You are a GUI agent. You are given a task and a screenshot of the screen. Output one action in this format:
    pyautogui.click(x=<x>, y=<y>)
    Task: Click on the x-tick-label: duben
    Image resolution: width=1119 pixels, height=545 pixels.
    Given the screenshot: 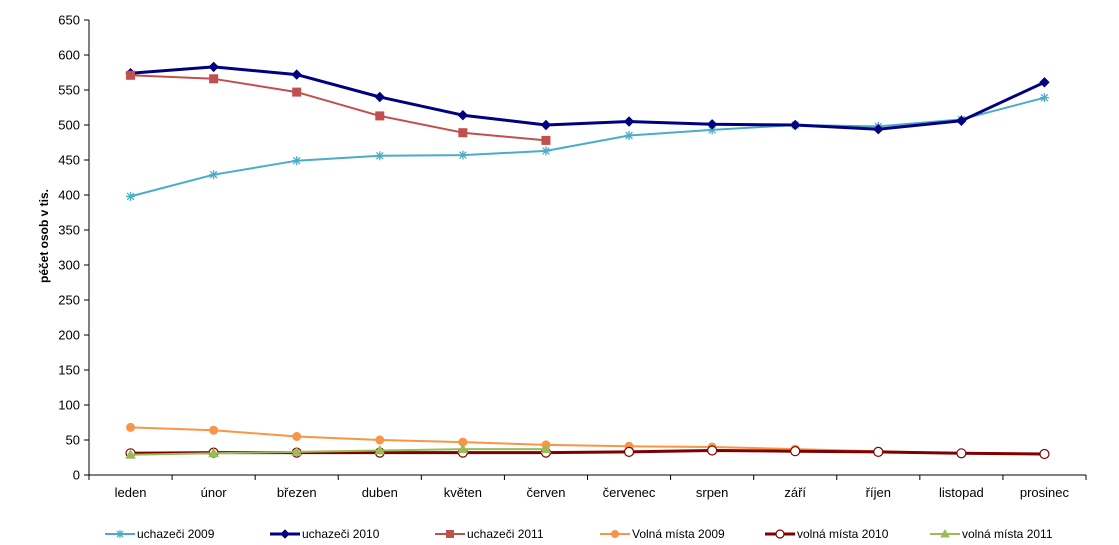 What is the action you would take?
    pyautogui.click(x=380, y=492)
    